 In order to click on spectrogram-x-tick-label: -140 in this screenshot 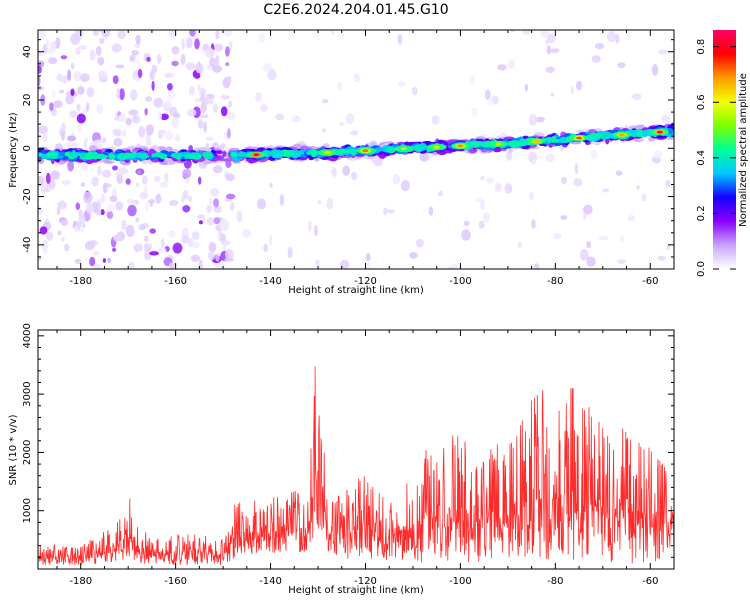, I will do `click(270, 281)`.